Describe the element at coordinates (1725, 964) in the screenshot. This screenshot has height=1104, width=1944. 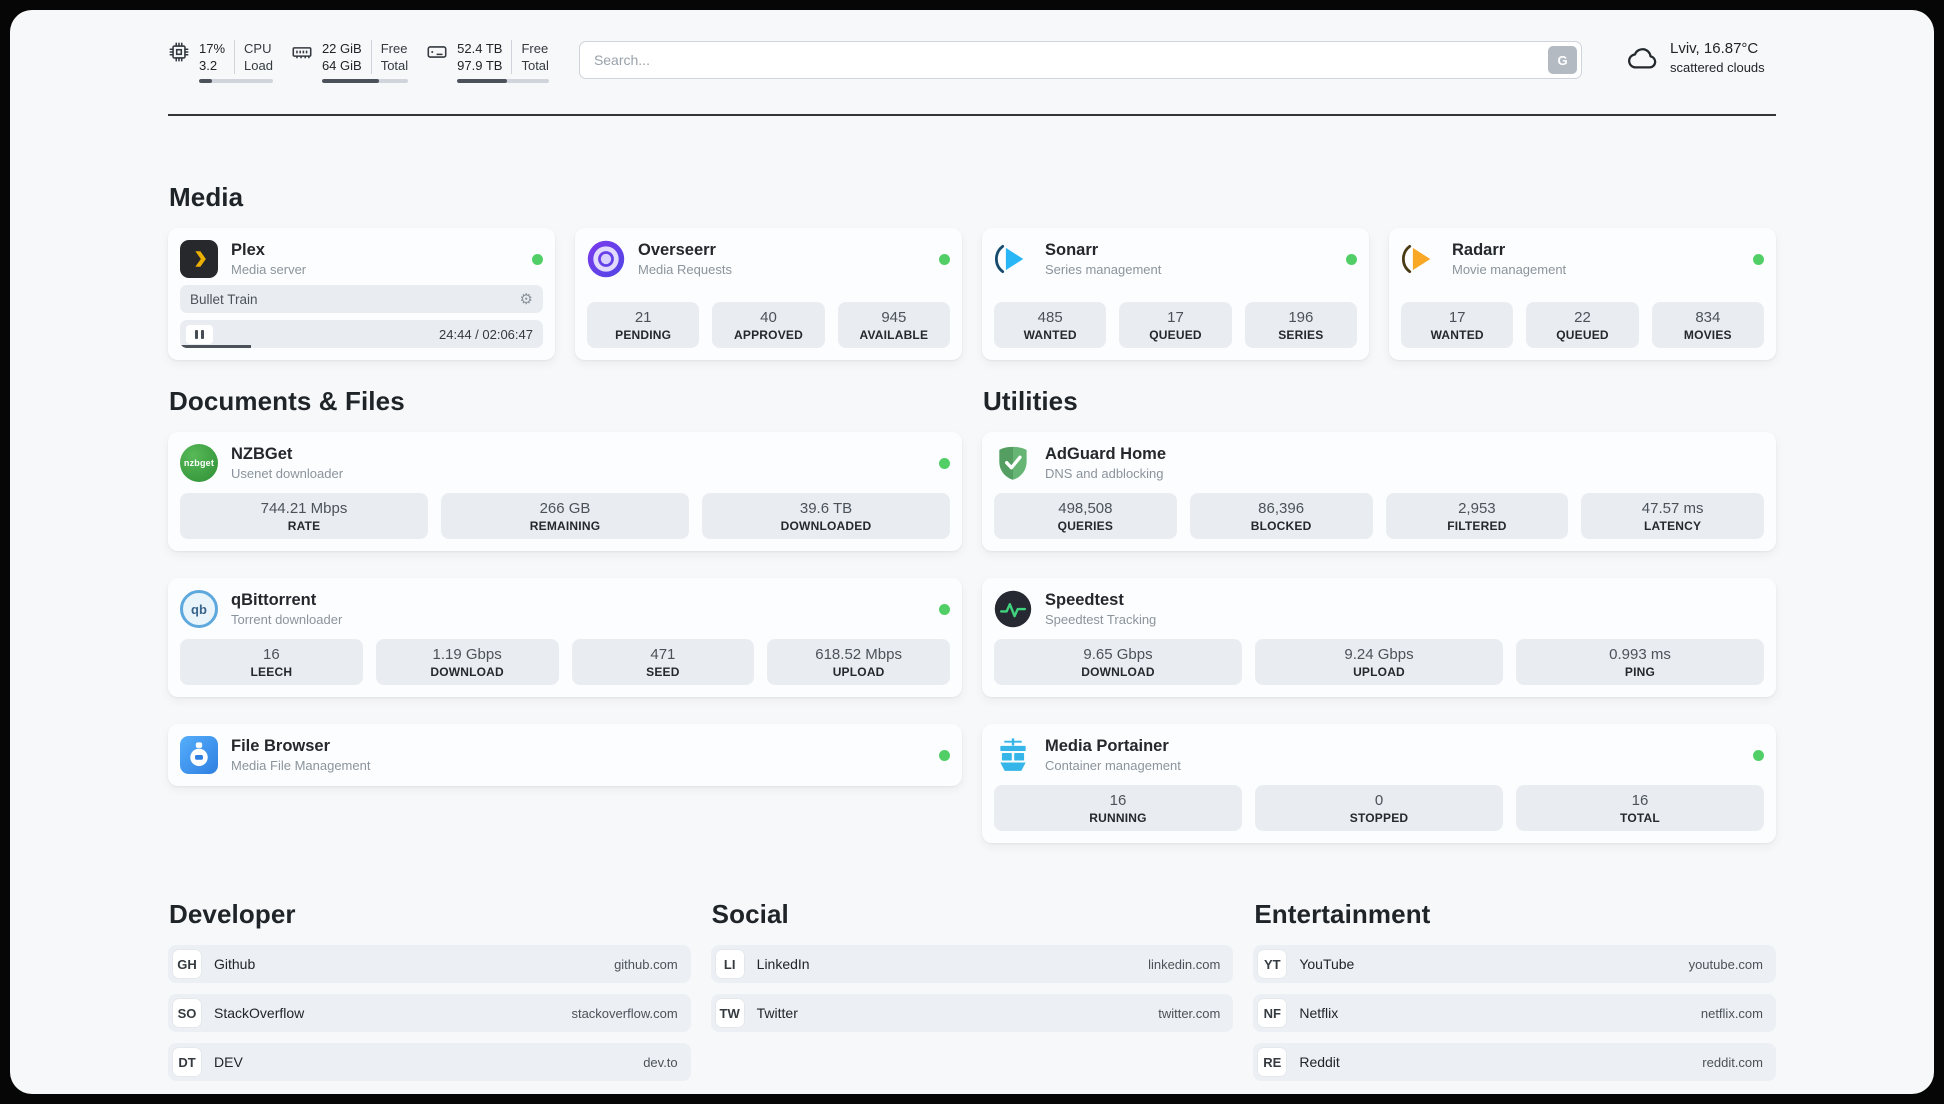
I see `bookmark-url: youtube.com` at that location.